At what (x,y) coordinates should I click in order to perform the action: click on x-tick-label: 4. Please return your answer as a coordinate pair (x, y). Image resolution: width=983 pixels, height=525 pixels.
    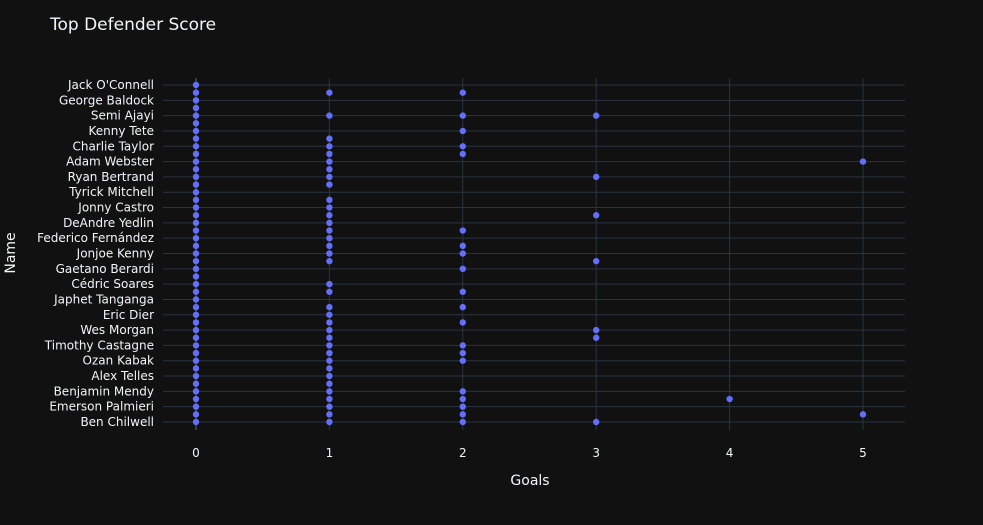
    Looking at the image, I should click on (730, 453).